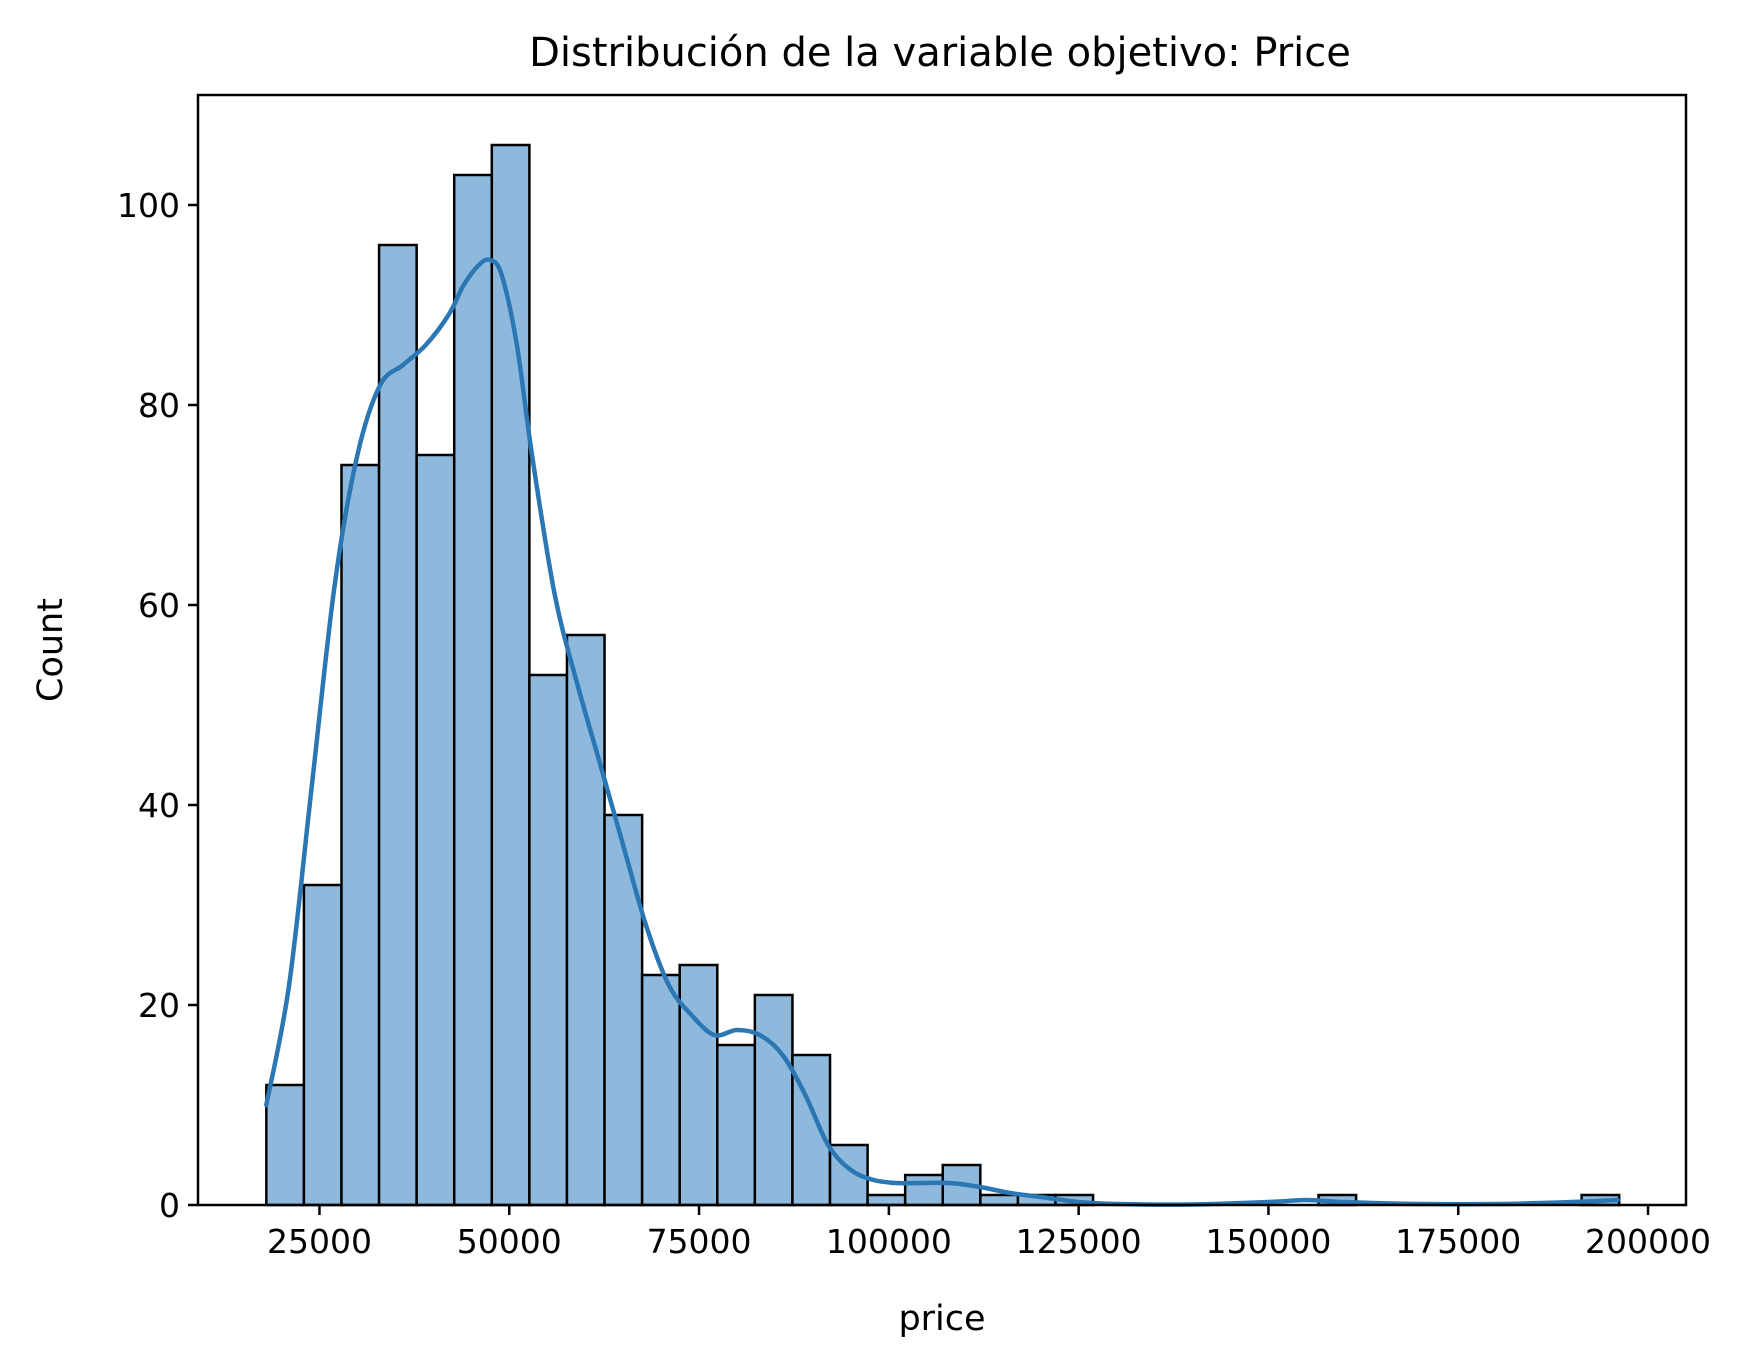 The image size is (1758, 1363). Describe the element at coordinates (889, 1241) in the screenshot. I see `x-tick-label: 100000` at that location.